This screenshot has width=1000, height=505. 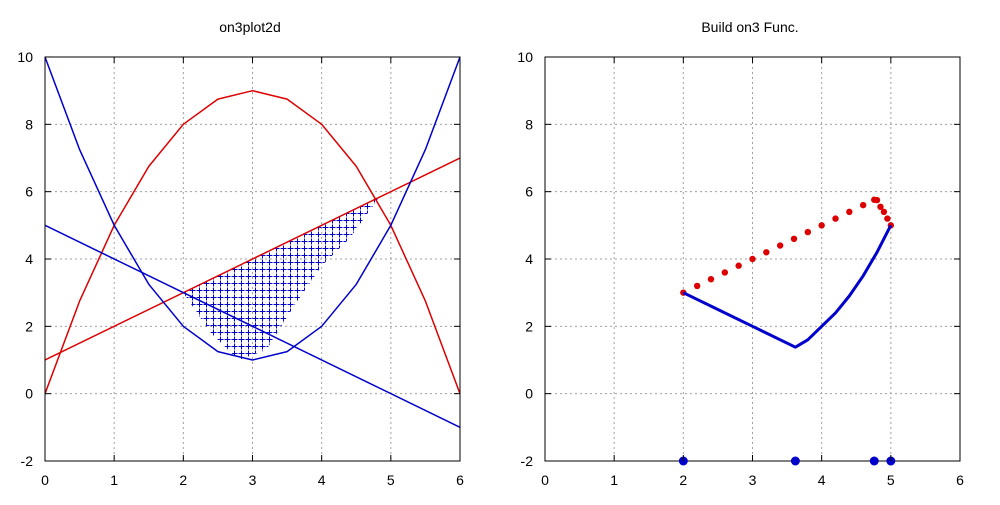 What do you see at coordinates (787, 286) in the screenshot?
I see `series-1-line` at bounding box center [787, 286].